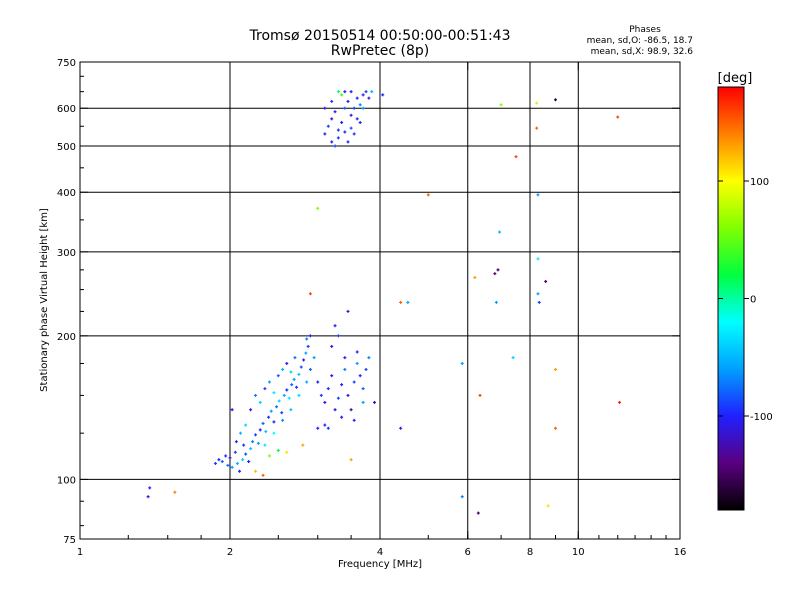 The height and width of the screenshot is (600, 800). Describe the element at coordinates (80, 552) in the screenshot. I see `x-tick-label: 1` at that location.